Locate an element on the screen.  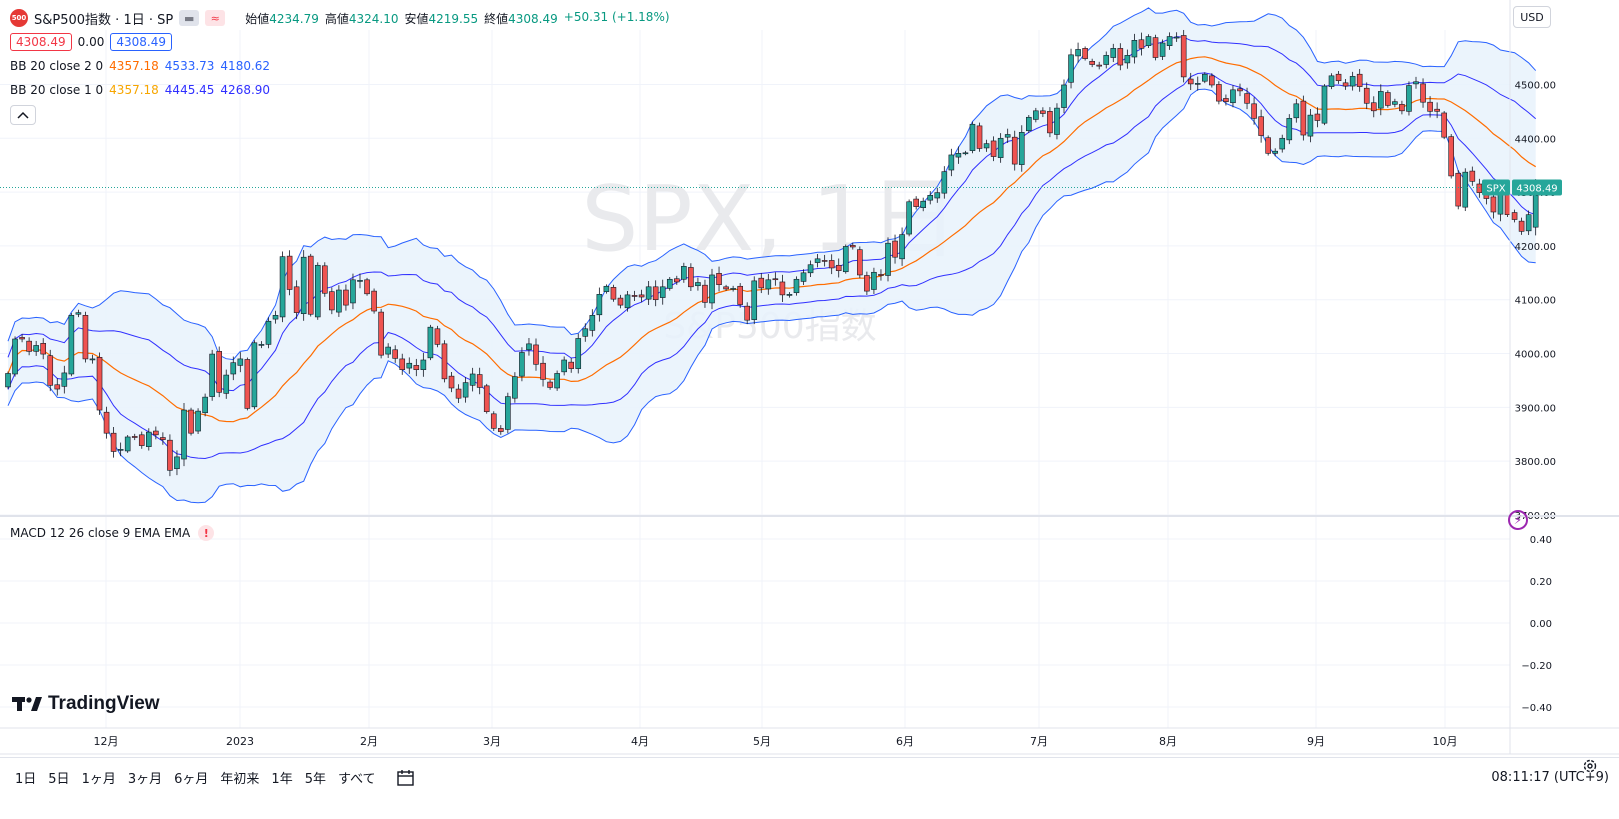
range-button: すべて is located at coordinates (356, 779).